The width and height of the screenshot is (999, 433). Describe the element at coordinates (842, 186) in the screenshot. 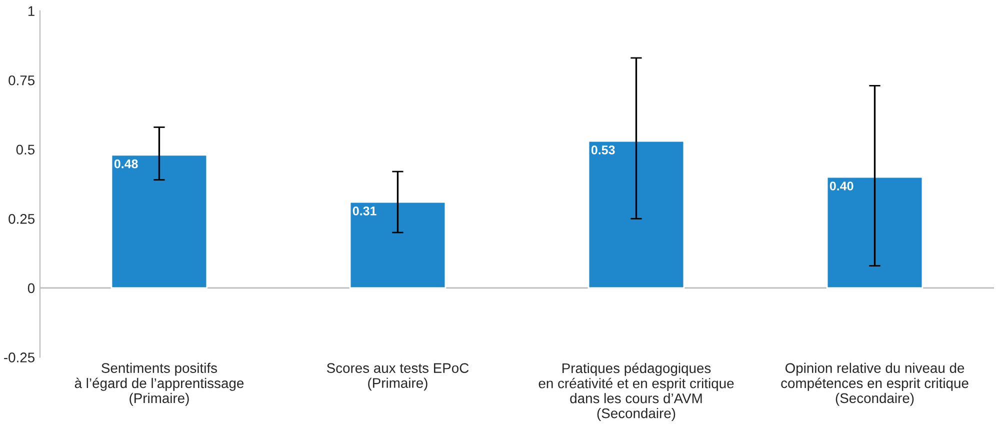

I see `data-label: 0.40` at that location.